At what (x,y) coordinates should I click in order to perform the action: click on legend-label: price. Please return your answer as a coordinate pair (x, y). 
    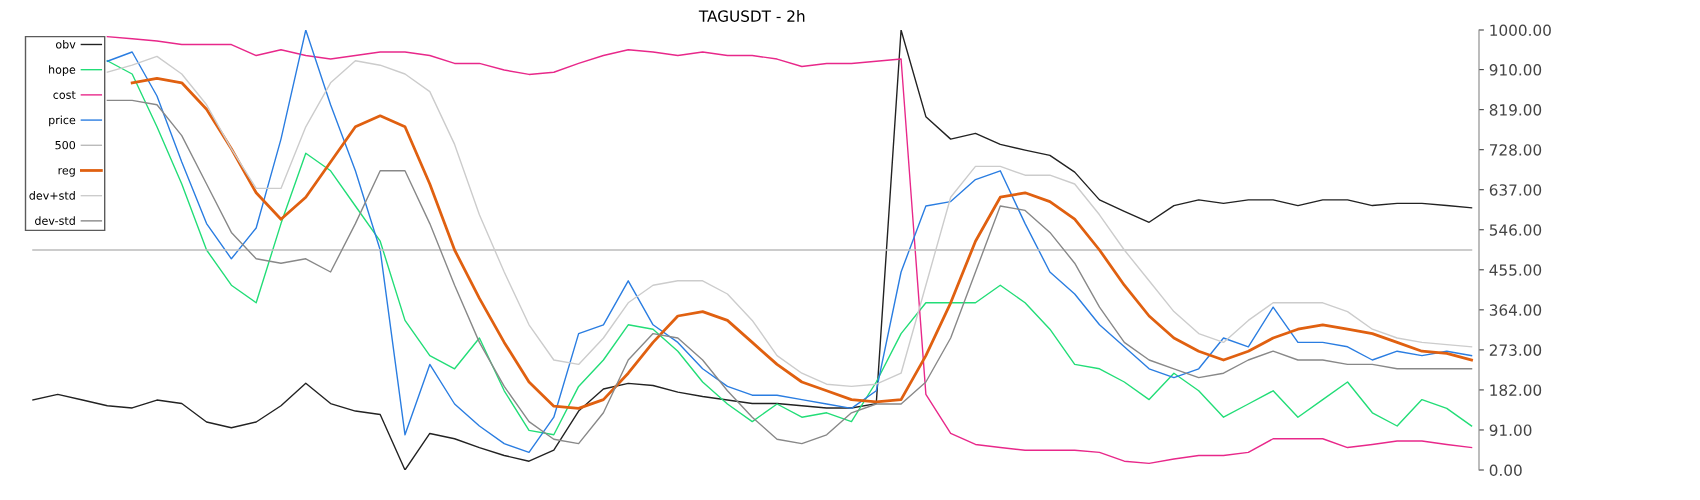
    Looking at the image, I should click on (62, 121).